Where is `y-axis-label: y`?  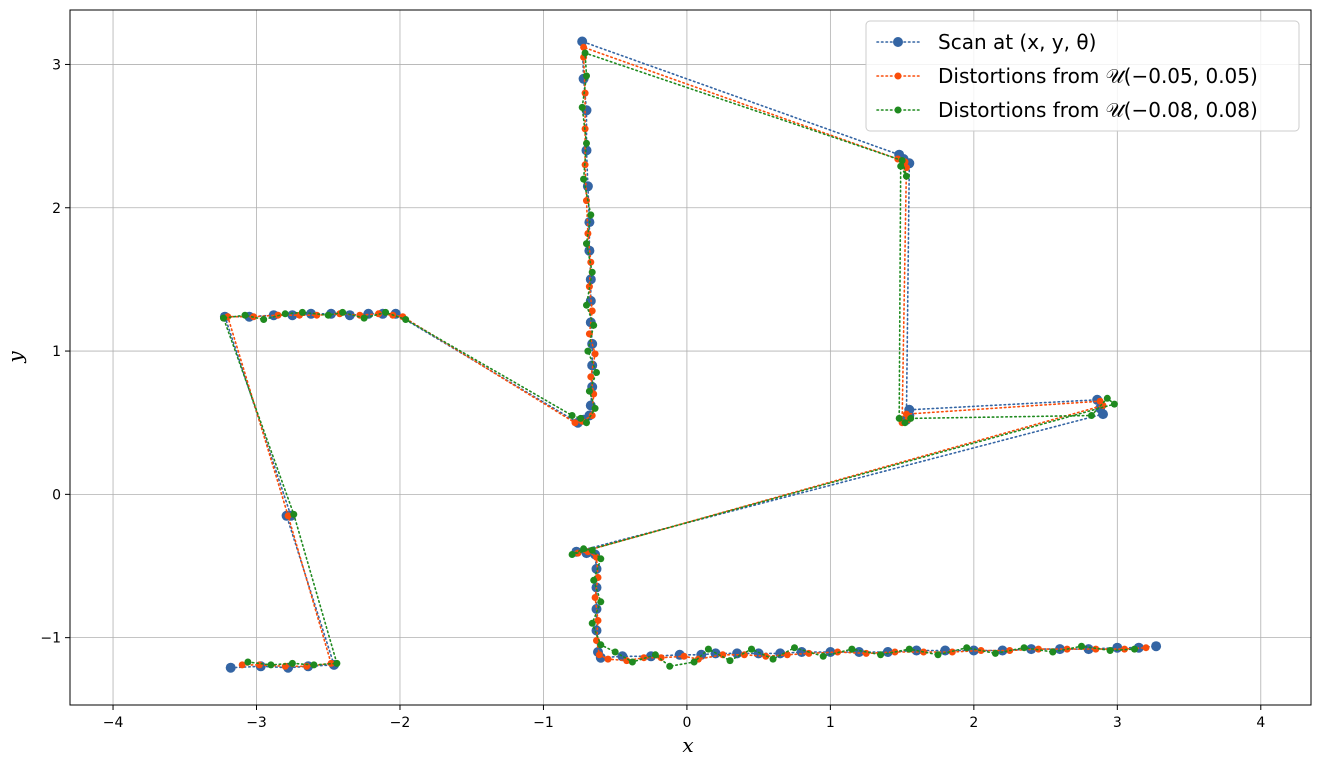
y-axis-label: y is located at coordinates (15, 357).